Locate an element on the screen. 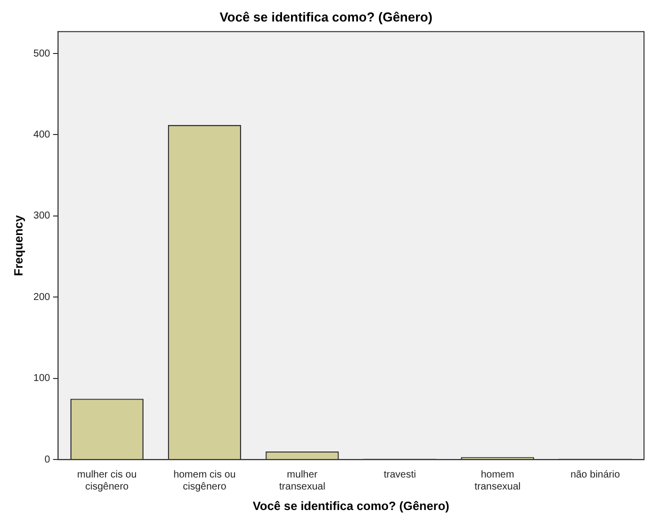 This screenshot has height=522, width=654. x-tick-label: homem transexual is located at coordinates (497, 480).